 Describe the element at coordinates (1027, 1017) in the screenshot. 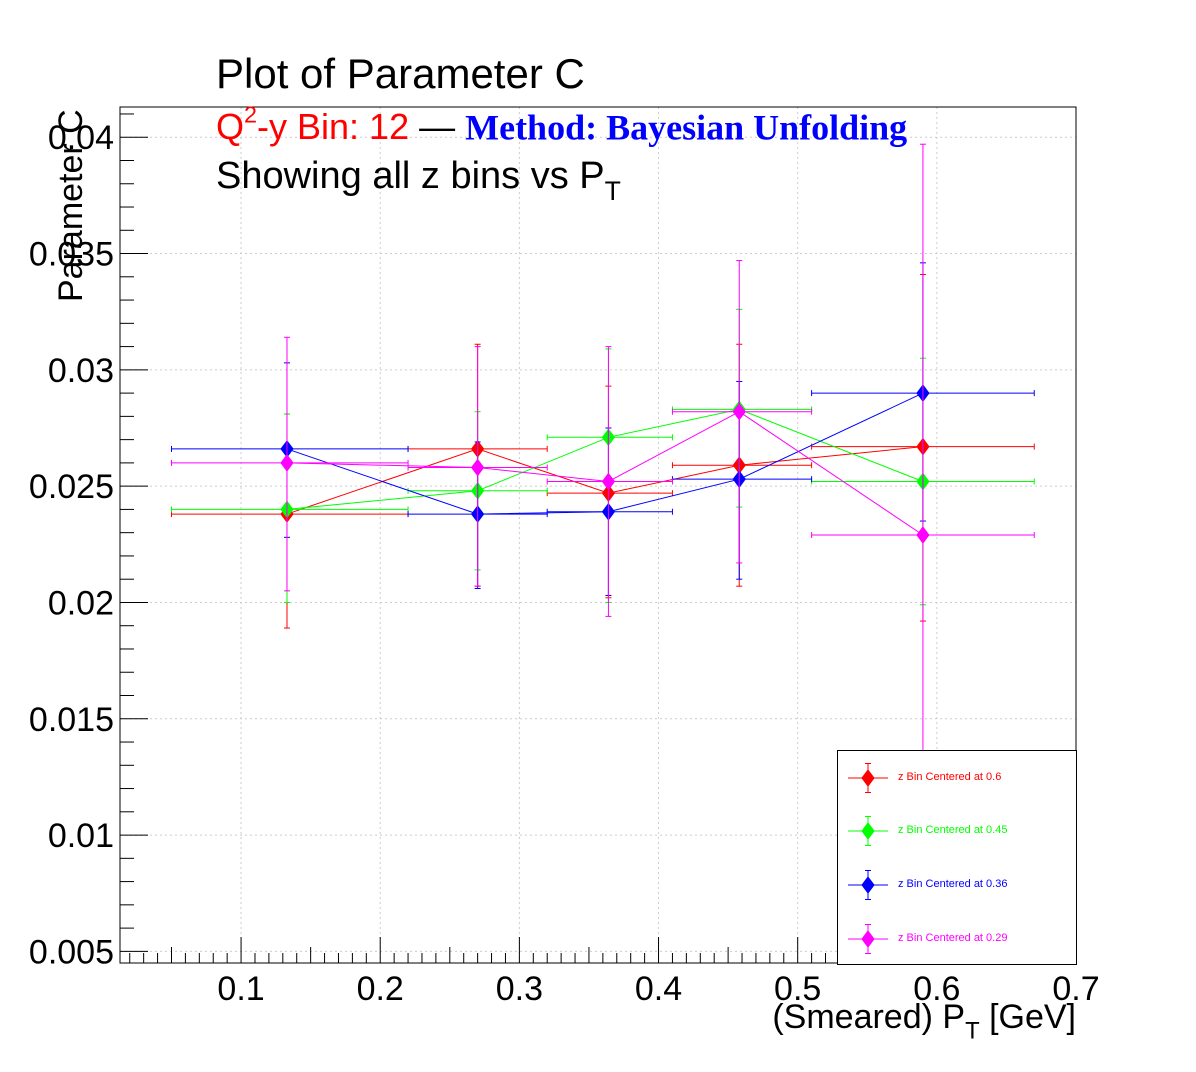

I see `x-axis-label-suffix: [GeV]` at that location.